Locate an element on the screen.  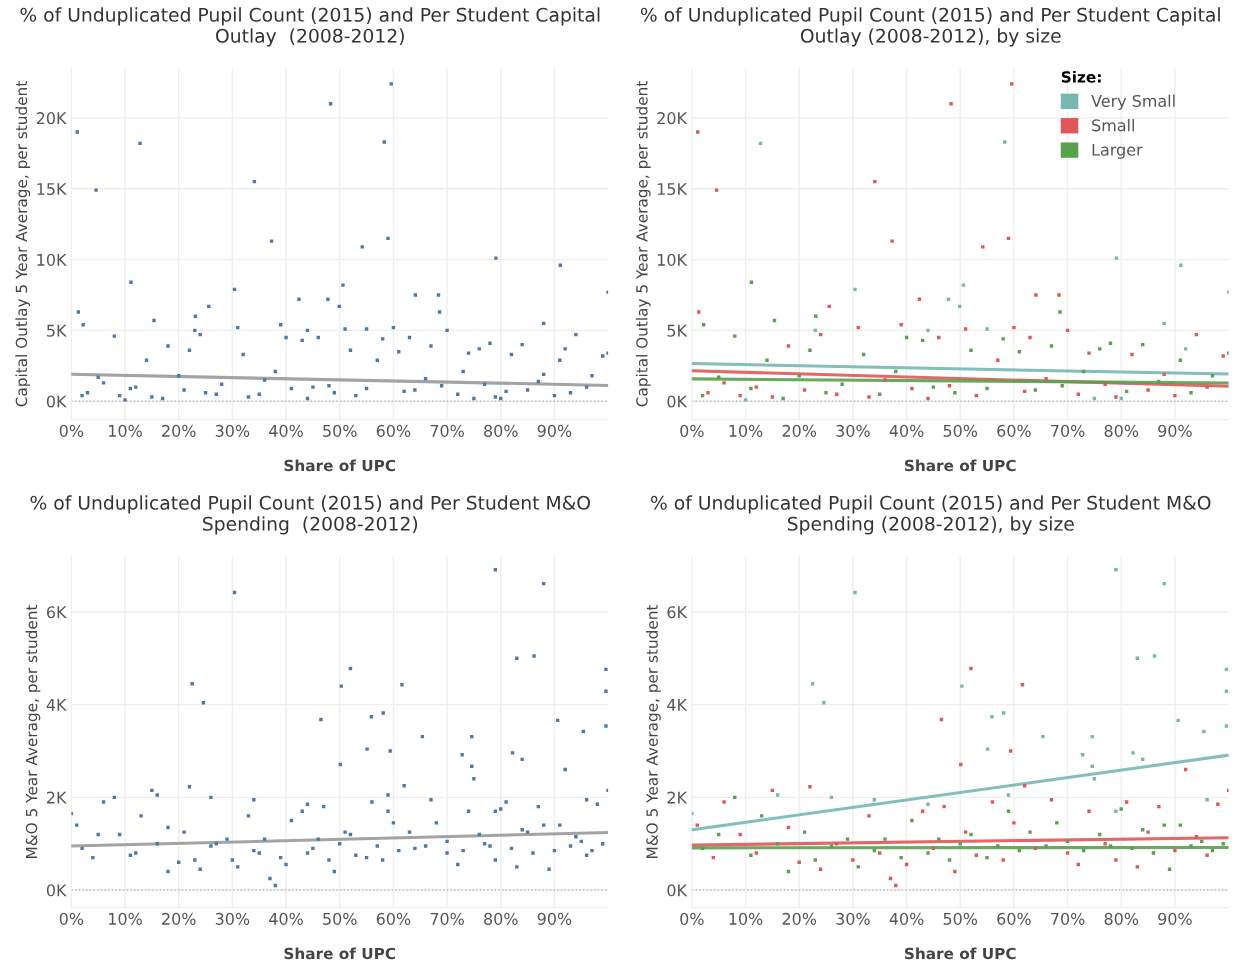
y-tick-label: 6K is located at coordinates (677, 612).